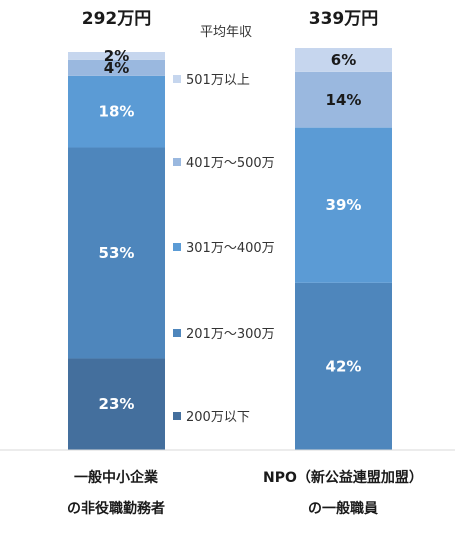 This screenshot has height=540, width=455. I want to click on data-label: 39%, so click(344, 205).